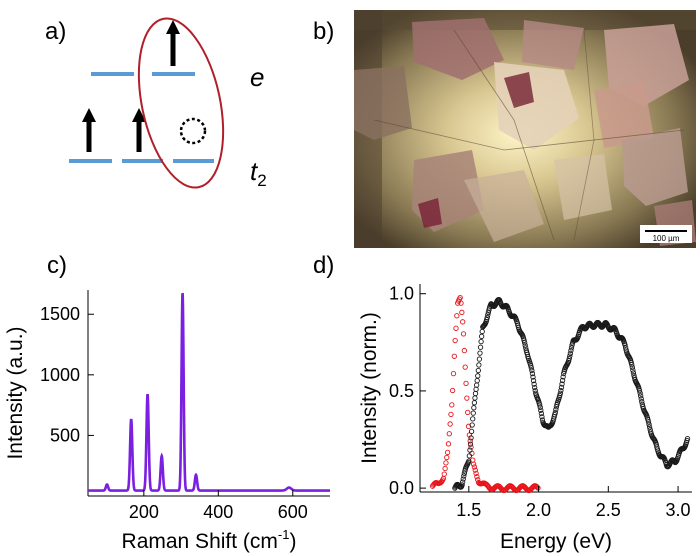 The image size is (700, 556). I want to click on energy-x-tick-label: 1.5, so click(468, 510).